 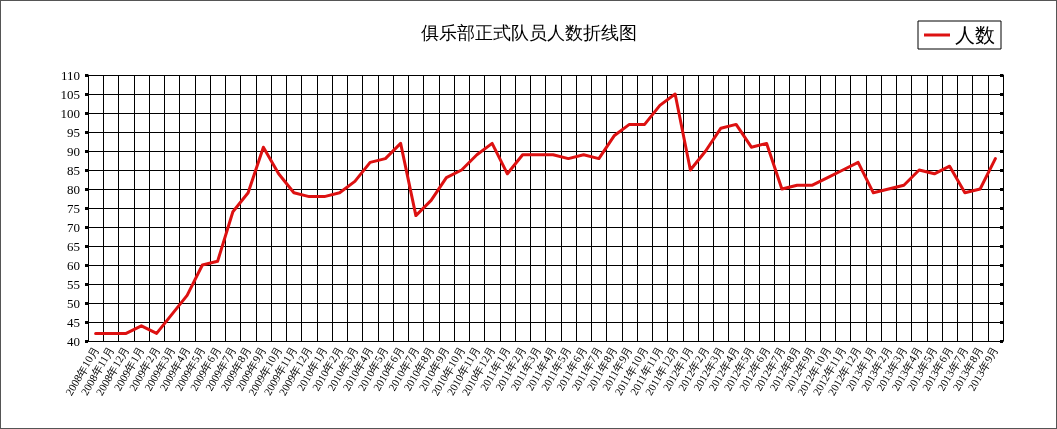 I want to click on y-tick-label: 60, so click(x=73, y=265).